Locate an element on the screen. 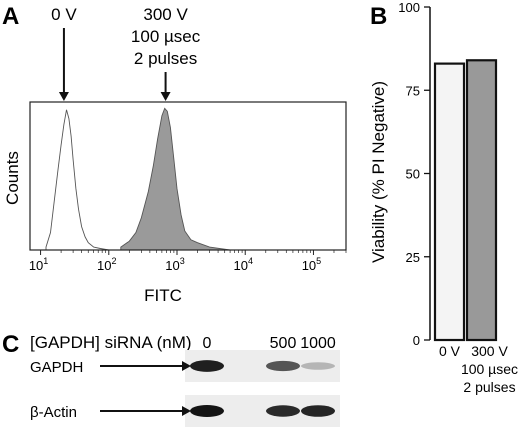  x-tick-label-4: 10⁵ is located at coordinates (311, 264).